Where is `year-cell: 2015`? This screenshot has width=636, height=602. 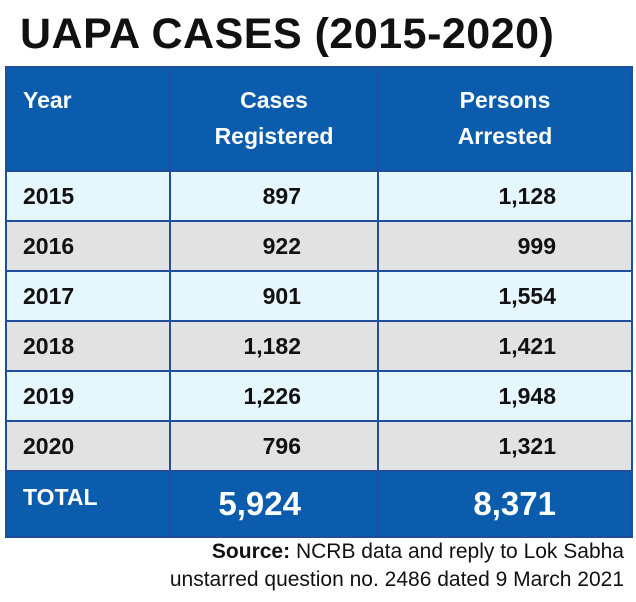
year-cell: 2015 is located at coordinates (88, 196).